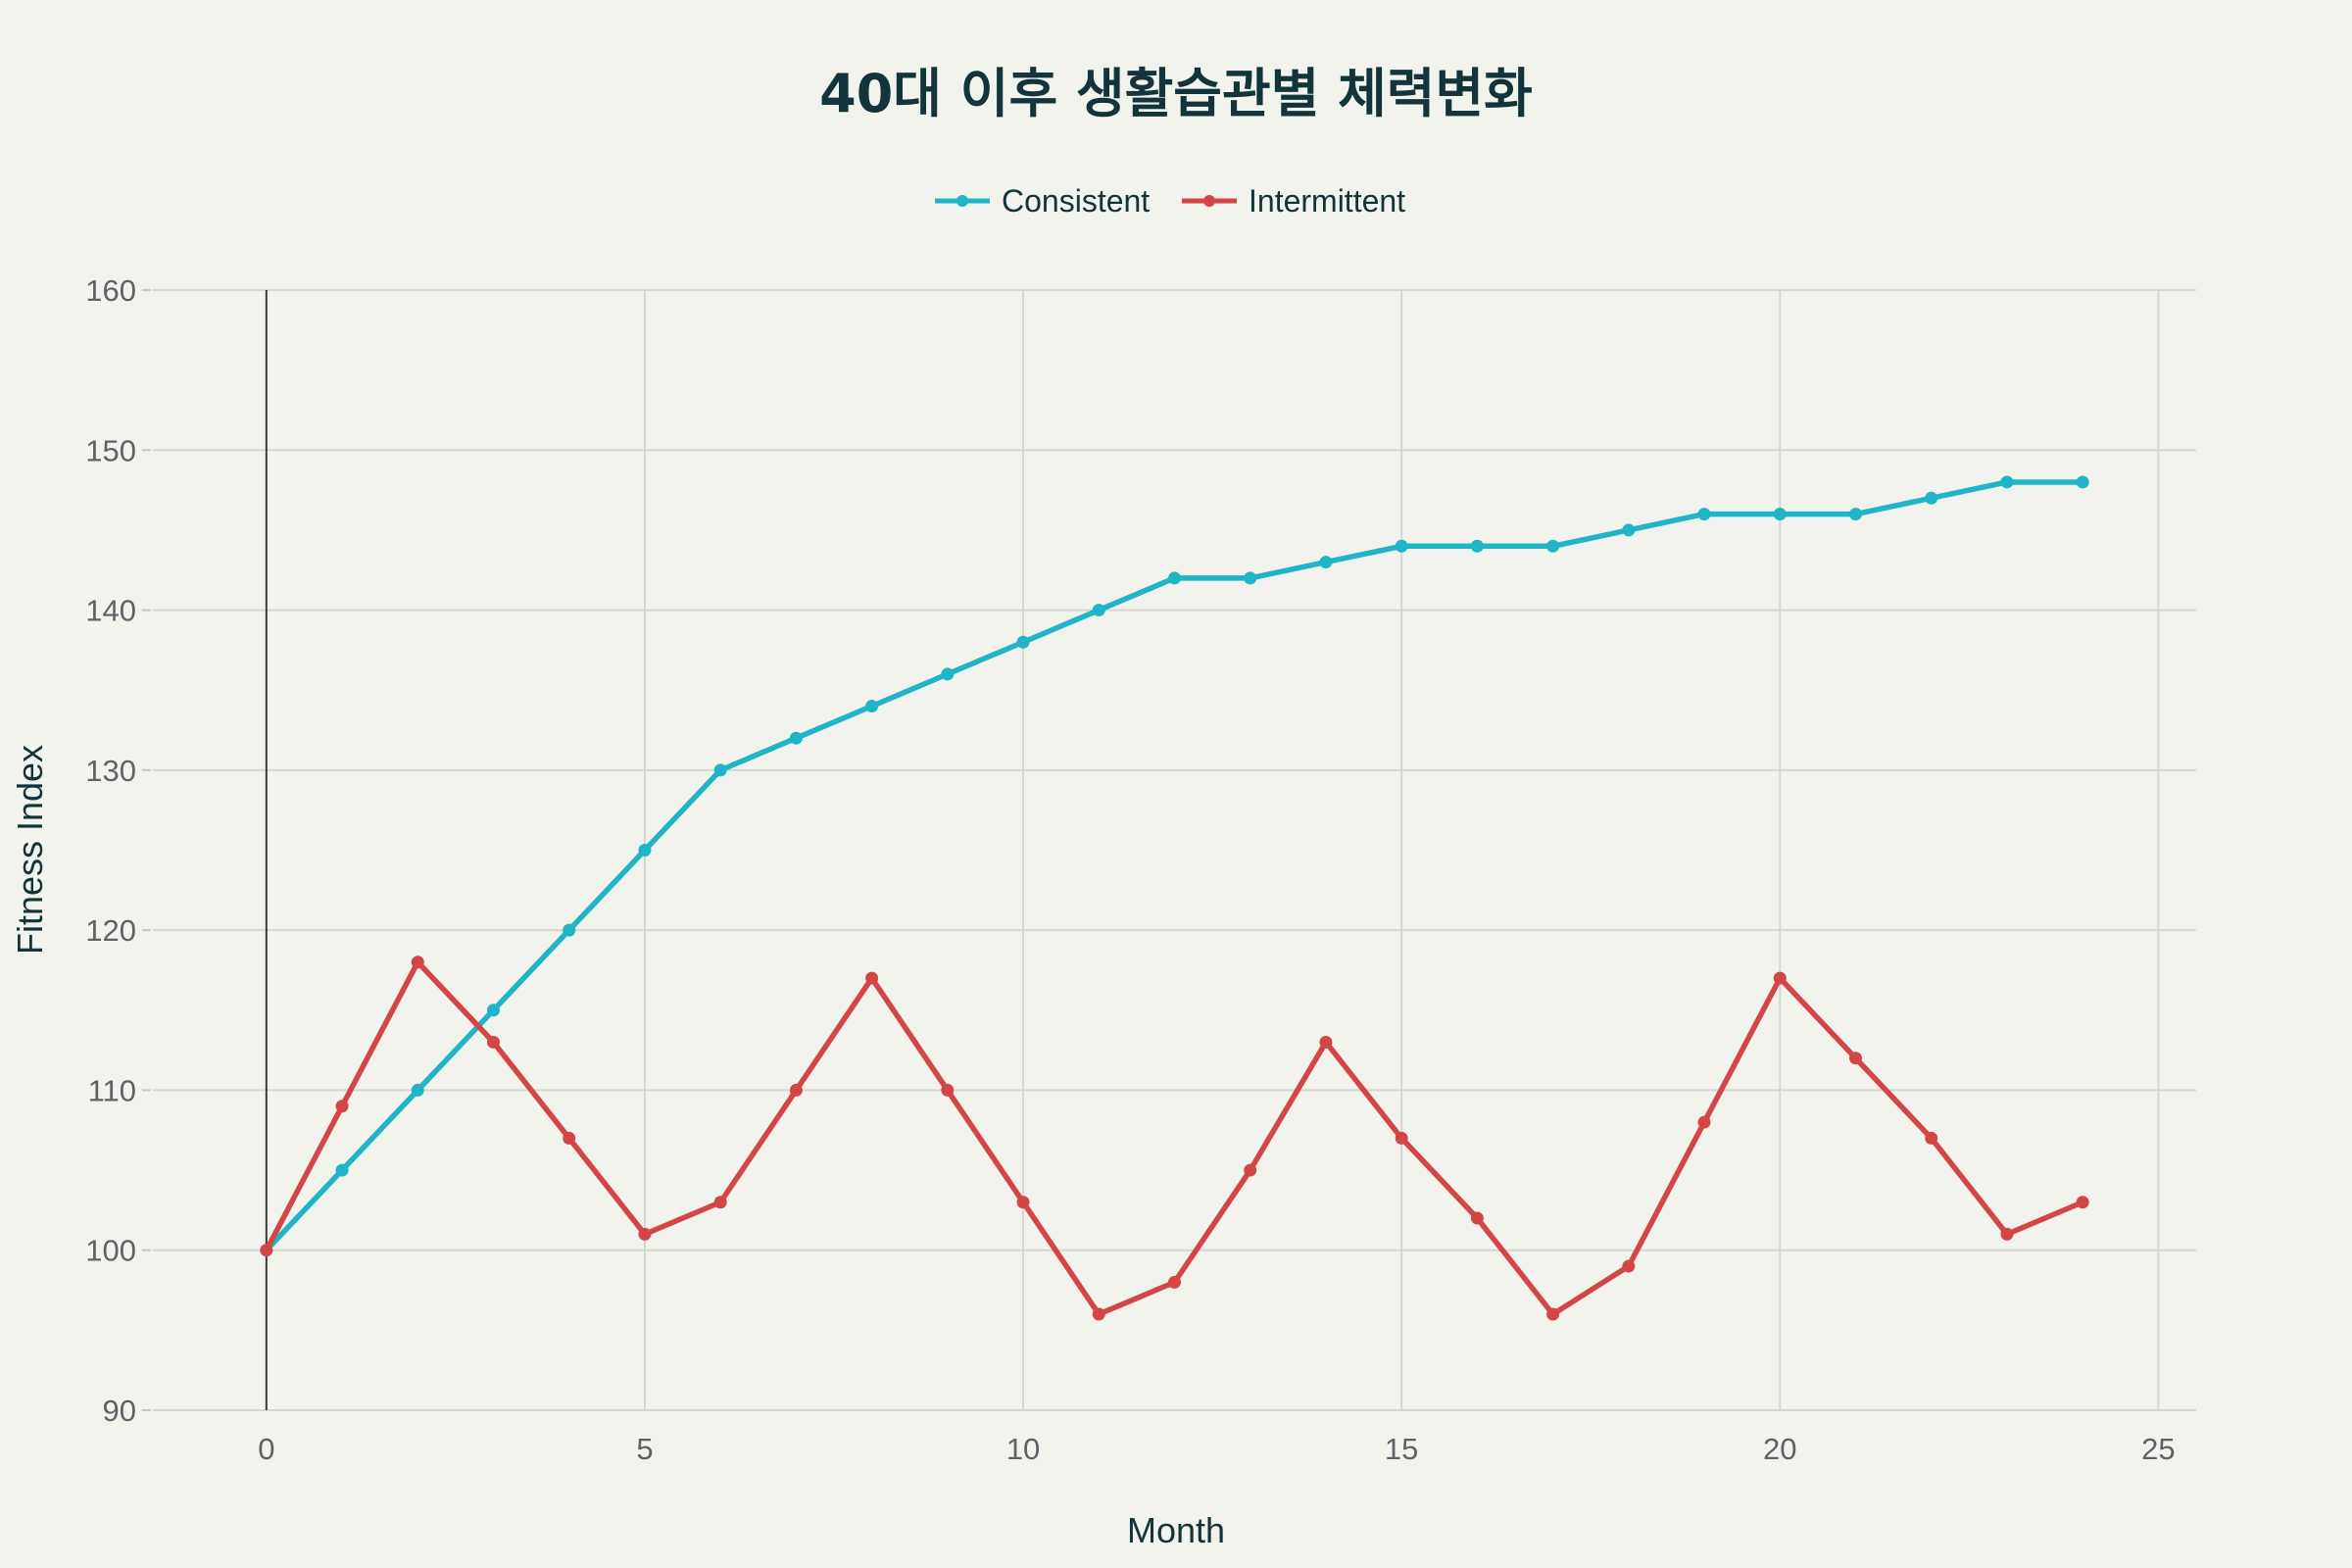 Image resolution: width=2352 pixels, height=1568 pixels. What do you see at coordinates (1327, 201) in the screenshot?
I see `legend-label-intermittent: Intermittent` at bounding box center [1327, 201].